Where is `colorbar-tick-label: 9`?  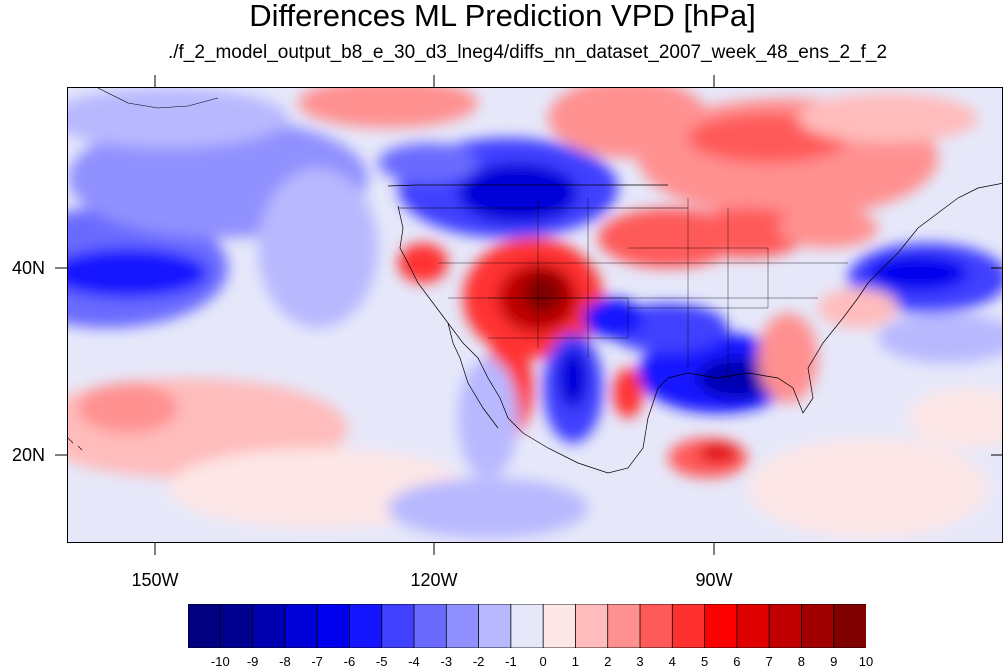
colorbar-tick-label: 9 is located at coordinates (834, 661).